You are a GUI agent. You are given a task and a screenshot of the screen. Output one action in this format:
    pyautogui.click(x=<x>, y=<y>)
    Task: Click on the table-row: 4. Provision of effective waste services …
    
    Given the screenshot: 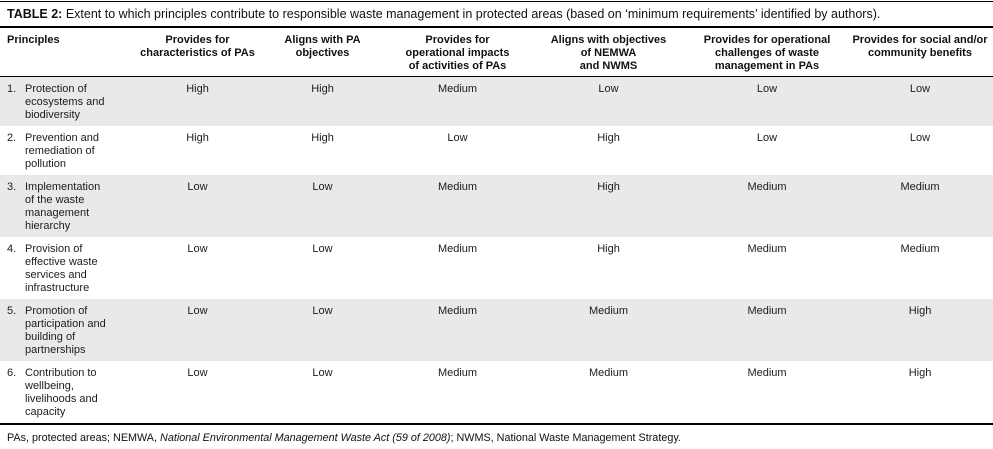 What is the action you would take?
    pyautogui.click(x=496, y=268)
    